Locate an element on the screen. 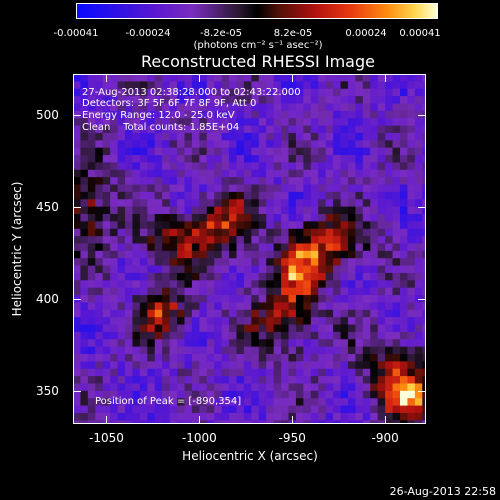 The height and width of the screenshot is (500, 500). colorbar-tick-label: -0.00024 is located at coordinates (148, 33).